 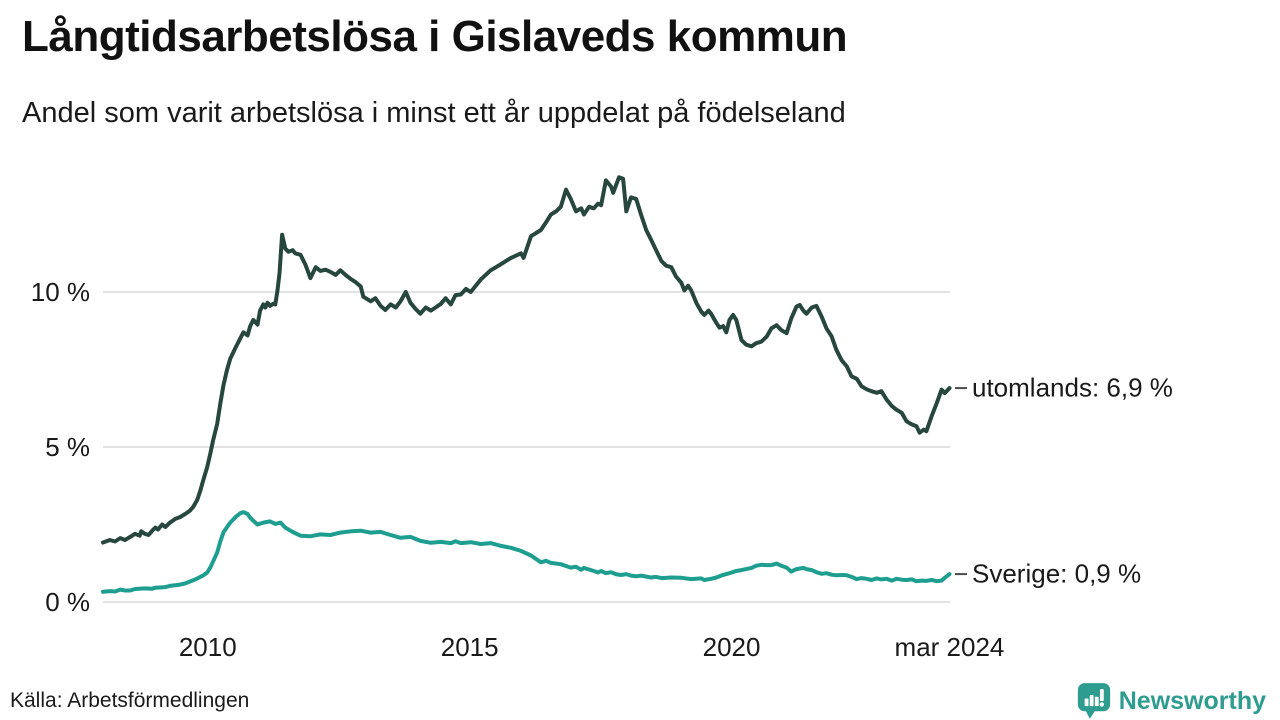 What do you see at coordinates (1072, 387) in the screenshot?
I see `utomlands-end-label: utomlands: 6,9 %` at bounding box center [1072, 387].